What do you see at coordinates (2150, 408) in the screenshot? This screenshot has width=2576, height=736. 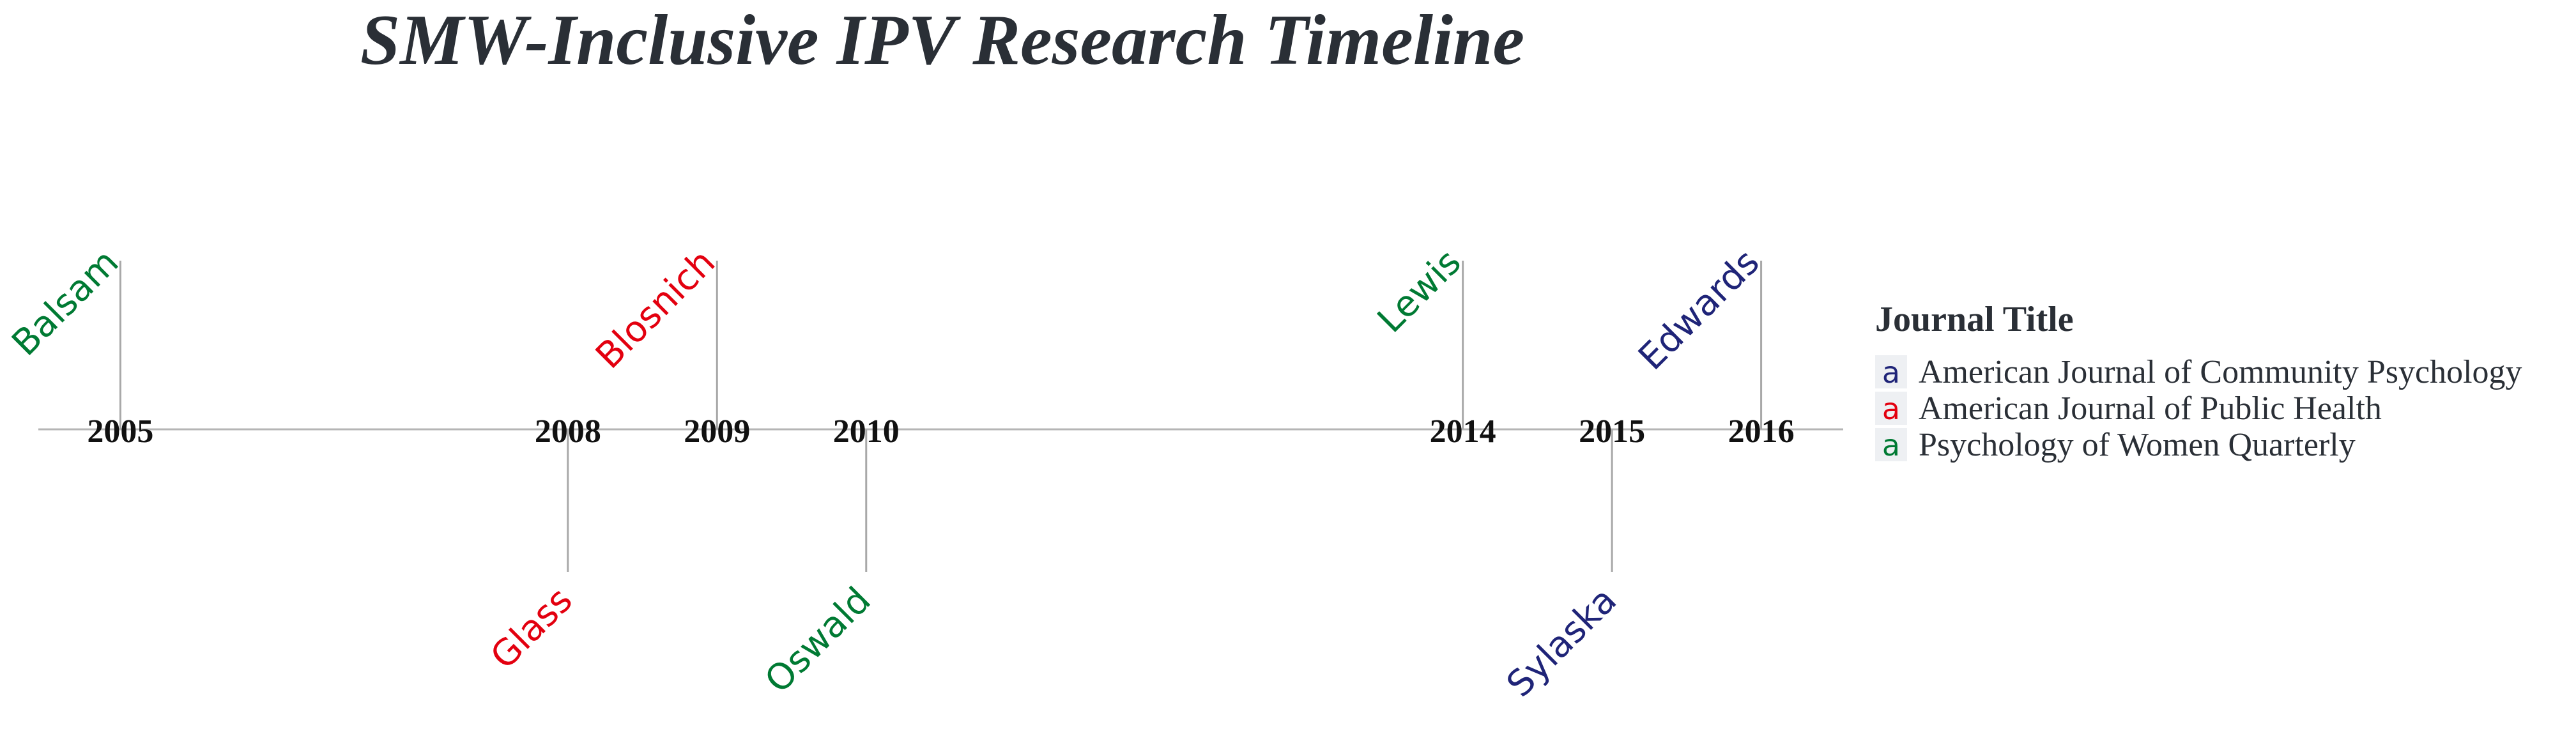 I see `legend-label: American Journal of Public Health` at bounding box center [2150, 408].